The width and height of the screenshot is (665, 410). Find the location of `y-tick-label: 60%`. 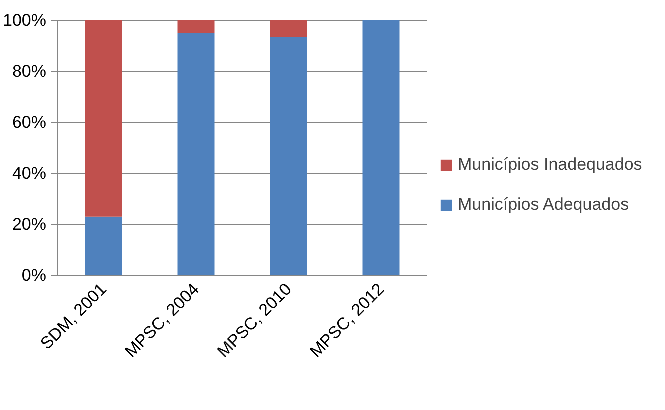

y-tick-label: 60% is located at coordinates (29, 122).